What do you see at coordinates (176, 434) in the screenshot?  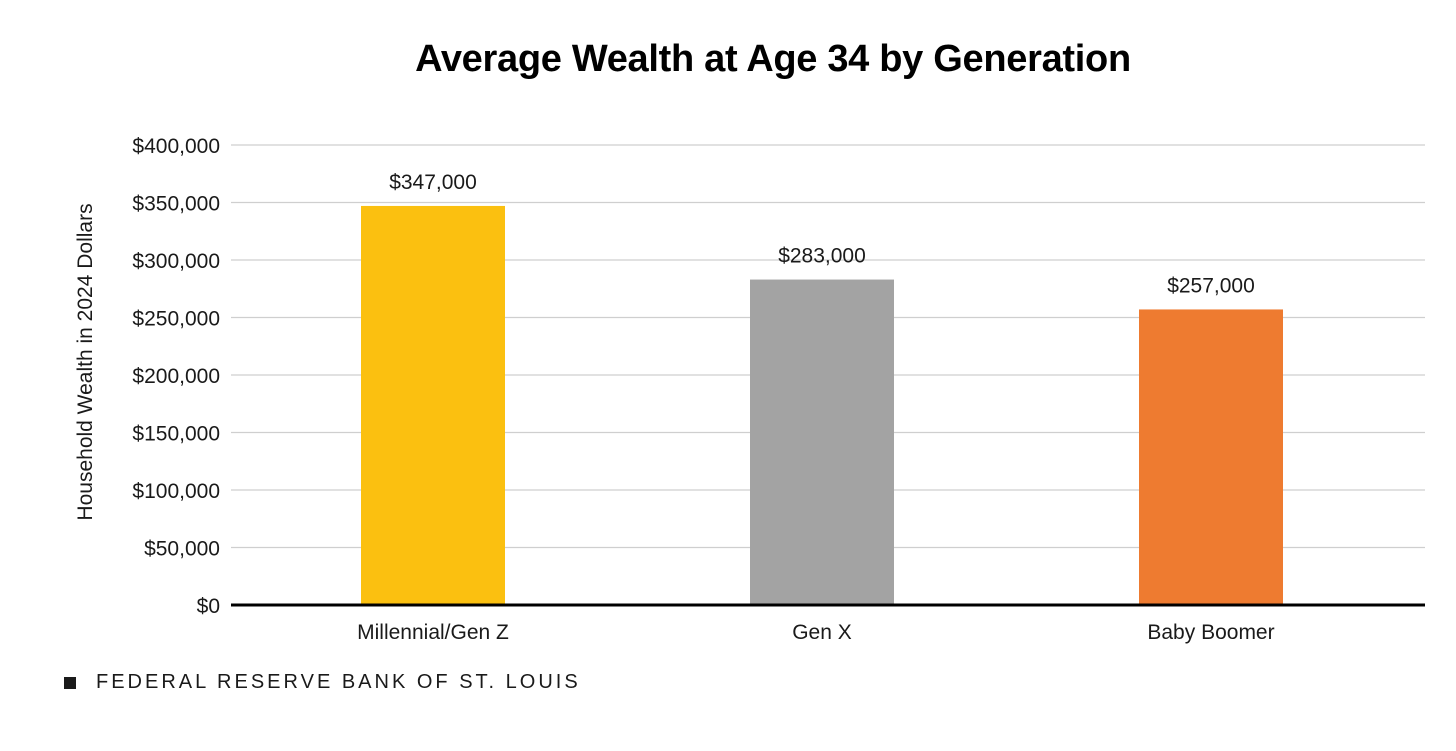 I see `y-tick-label: $150,000` at bounding box center [176, 434].